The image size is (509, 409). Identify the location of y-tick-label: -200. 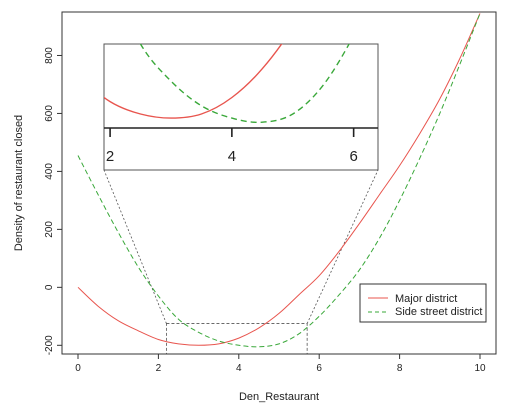
(49, 345).